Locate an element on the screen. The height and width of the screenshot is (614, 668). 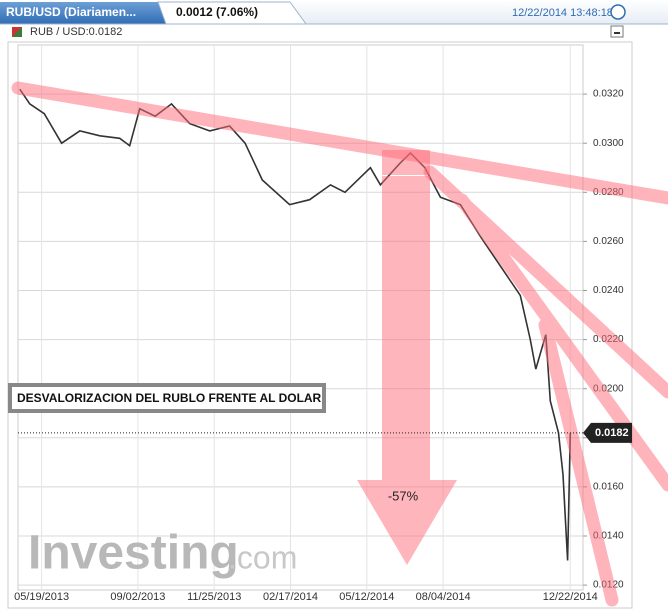
x-tick-label: 05/19/2013 is located at coordinates (41, 597).